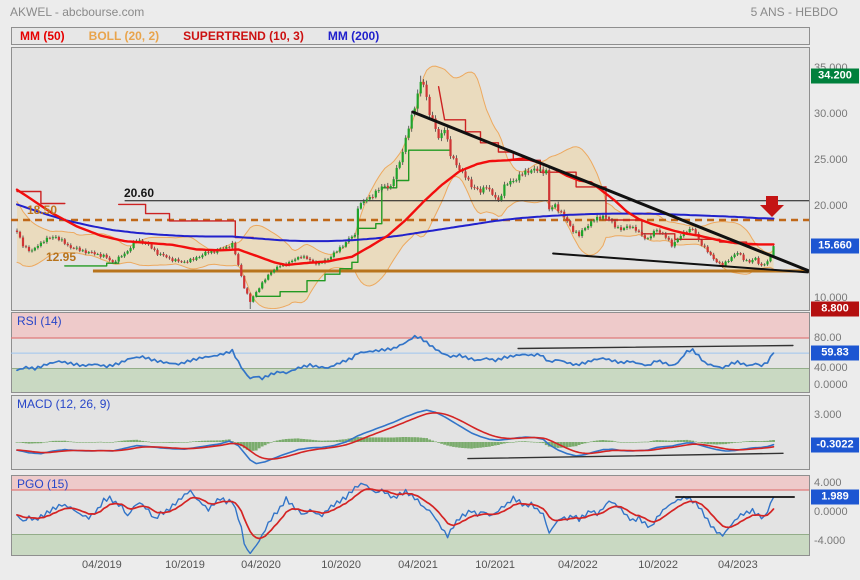 Image resolution: width=860 pixels, height=580 pixels. Describe the element at coordinates (353, 36) in the screenshot. I see `legend-item-3: MM (200)` at that location.